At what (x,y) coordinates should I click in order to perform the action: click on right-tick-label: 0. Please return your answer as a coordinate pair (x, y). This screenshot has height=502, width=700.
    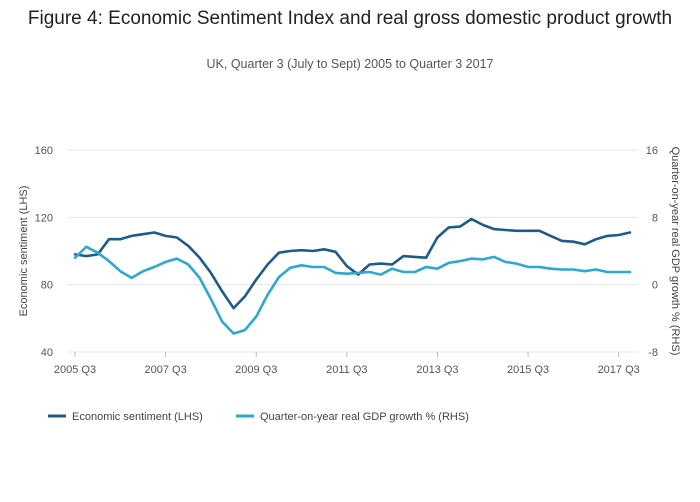
    Looking at the image, I should click on (655, 286).